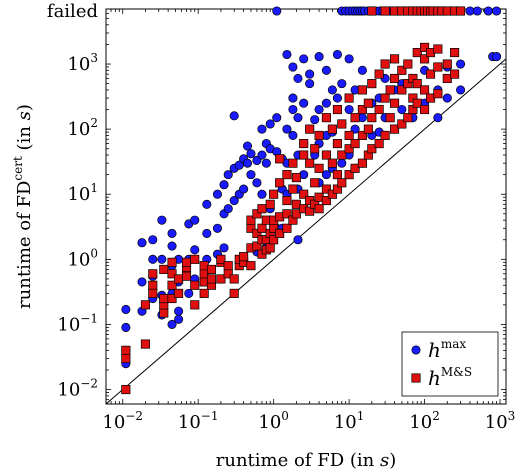 The height and width of the screenshot is (474, 522). I want to click on x-tick-label: 10⁰, so click(273, 421).